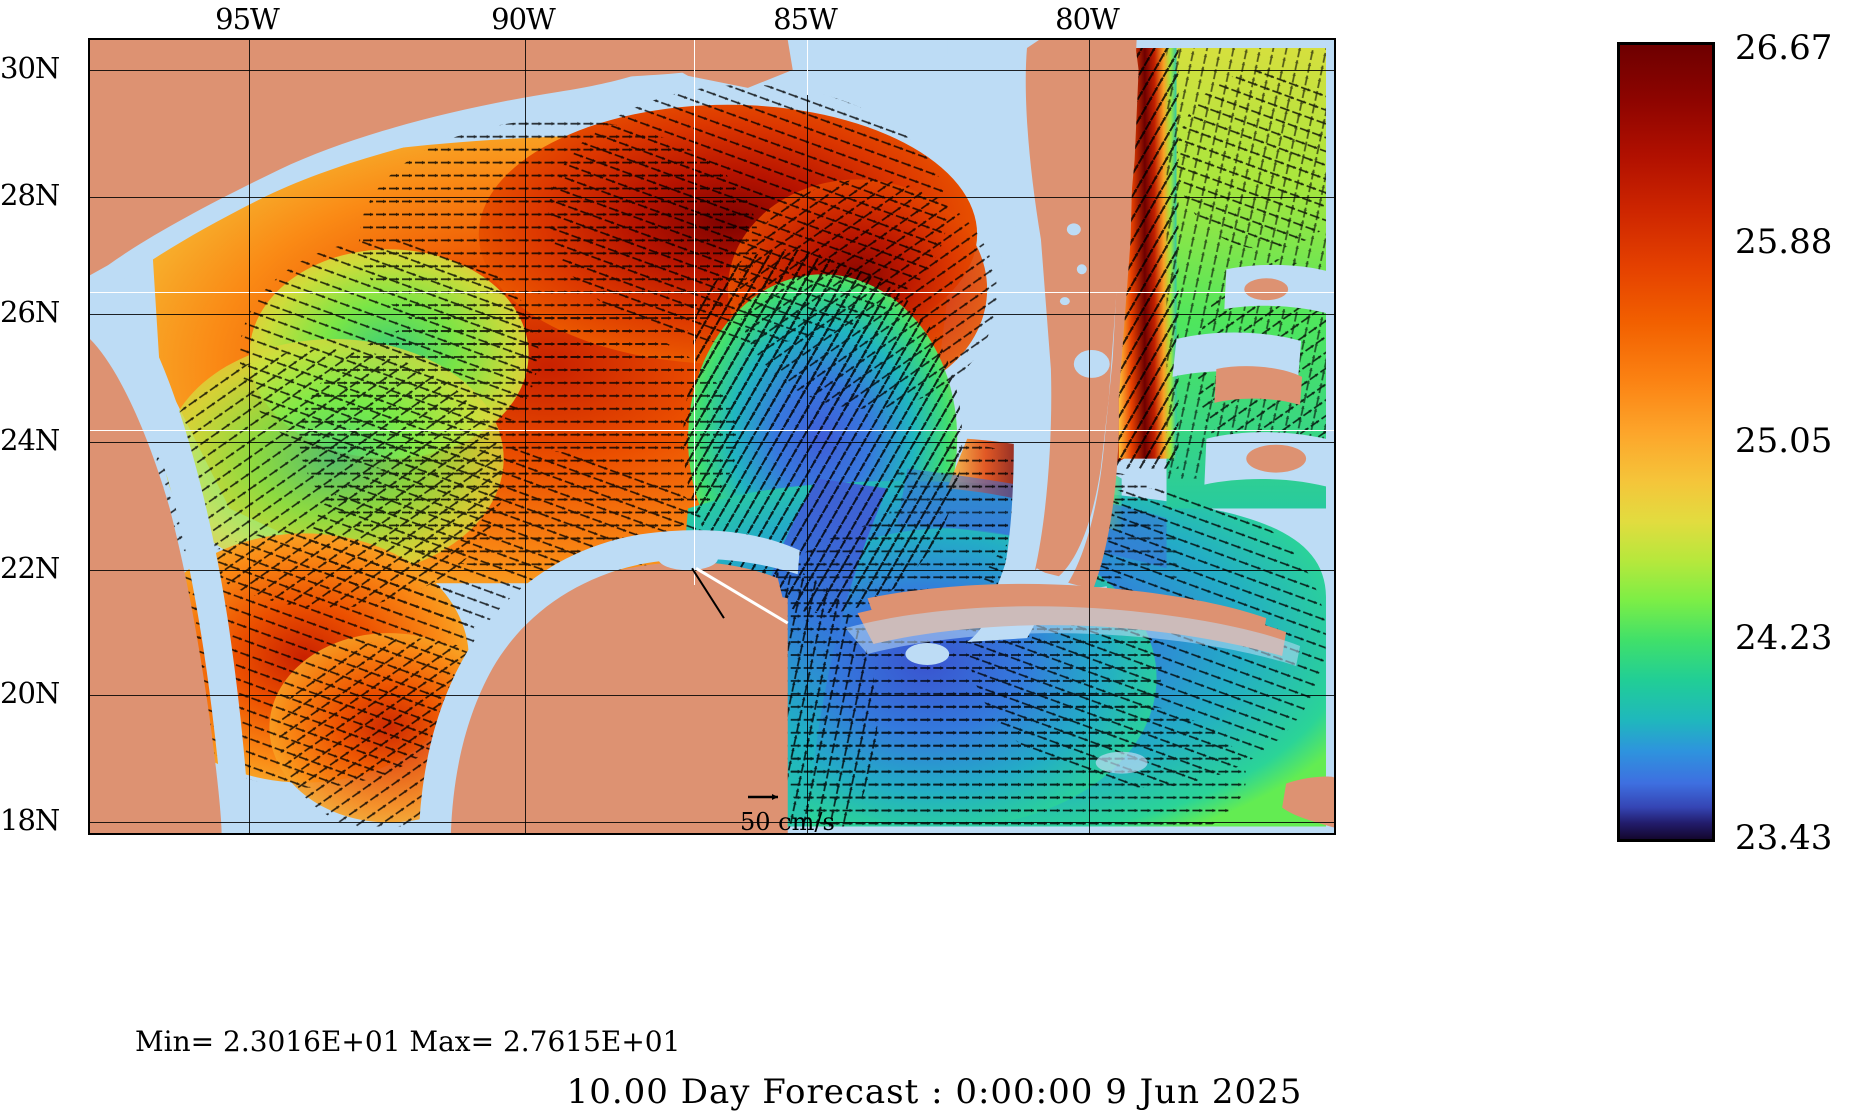  I want to click on vector-scale-label: 50 cm/s, so click(787, 821).